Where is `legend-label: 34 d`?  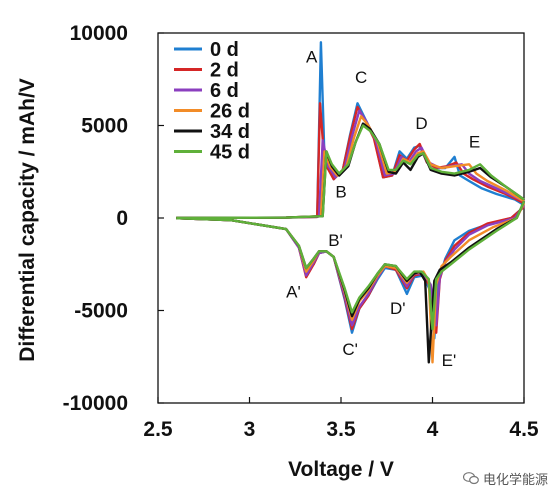 legend-label: 34 d is located at coordinates (230, 132).